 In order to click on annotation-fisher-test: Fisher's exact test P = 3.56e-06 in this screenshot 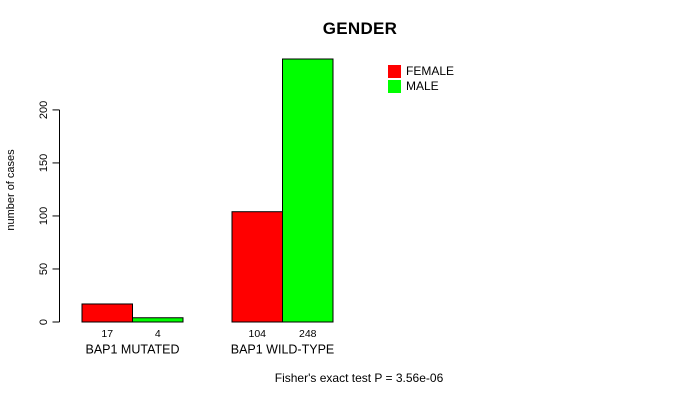, I will do `click(359, 378)`.